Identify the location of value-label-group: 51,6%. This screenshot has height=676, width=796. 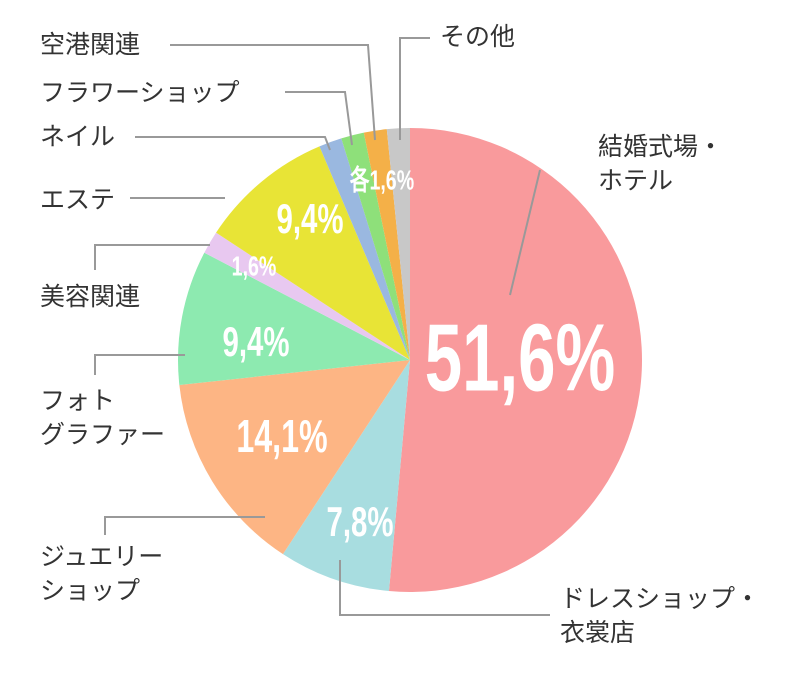
(520, 357).